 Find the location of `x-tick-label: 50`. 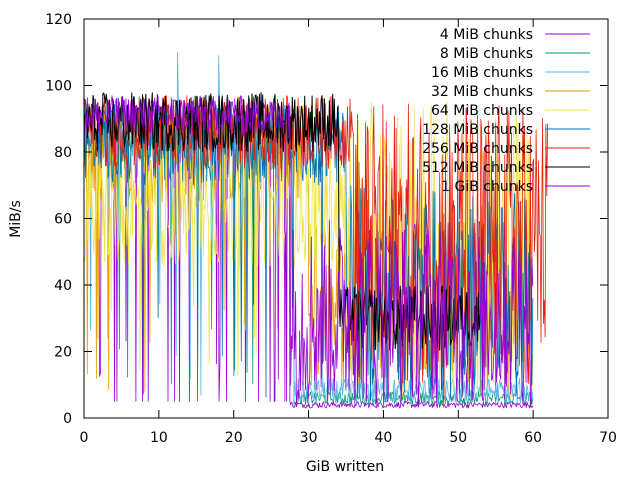

x-tick-label: 50 is located at coordinates (458, 438).